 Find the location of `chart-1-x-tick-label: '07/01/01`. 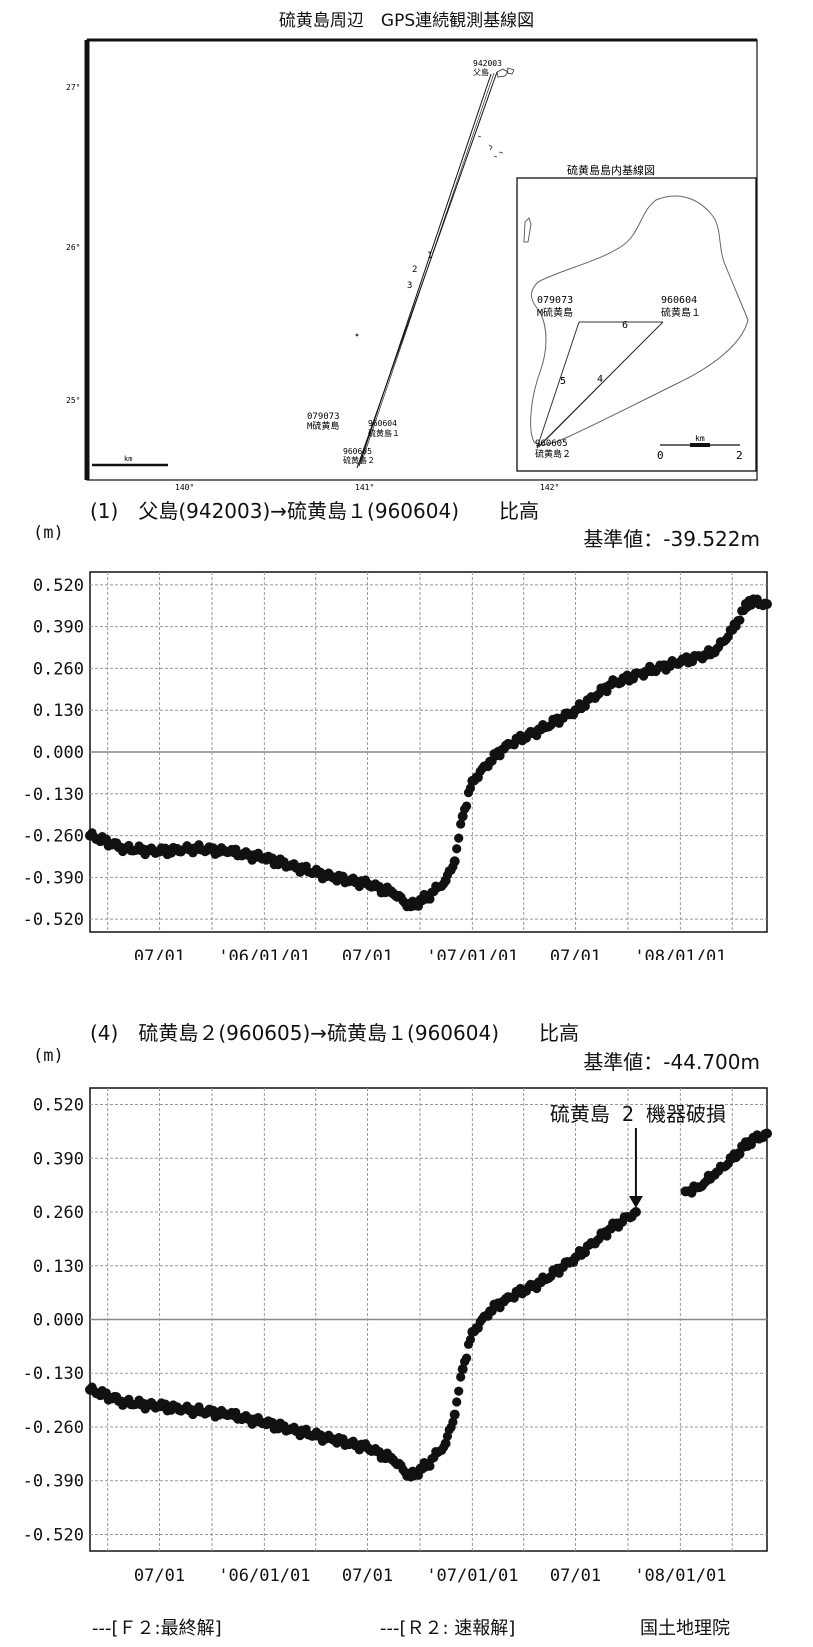

chart-1-x-tick-label: '07/01/01 is located at coordinates (472, 953).